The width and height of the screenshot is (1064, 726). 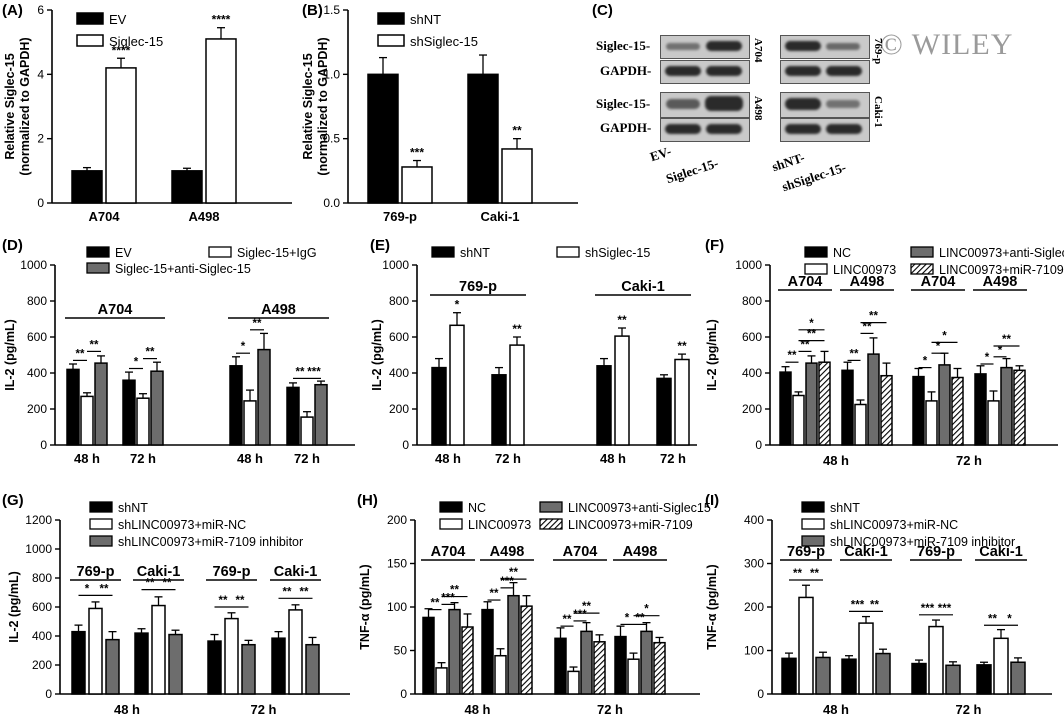 I want to click on blot-cell-label: 769-p, so click(x=878, y=51).